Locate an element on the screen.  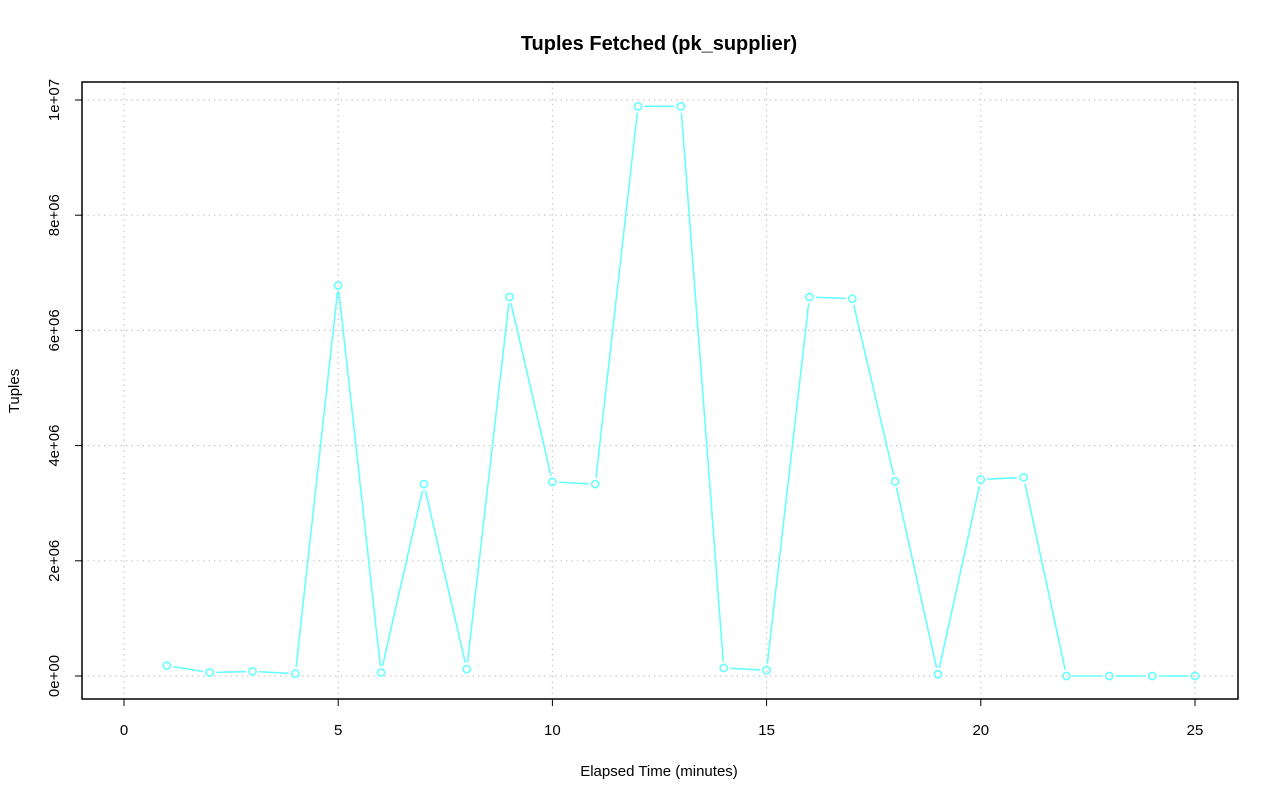
x-tick-label: 10 is located at coordinates (552, 730).